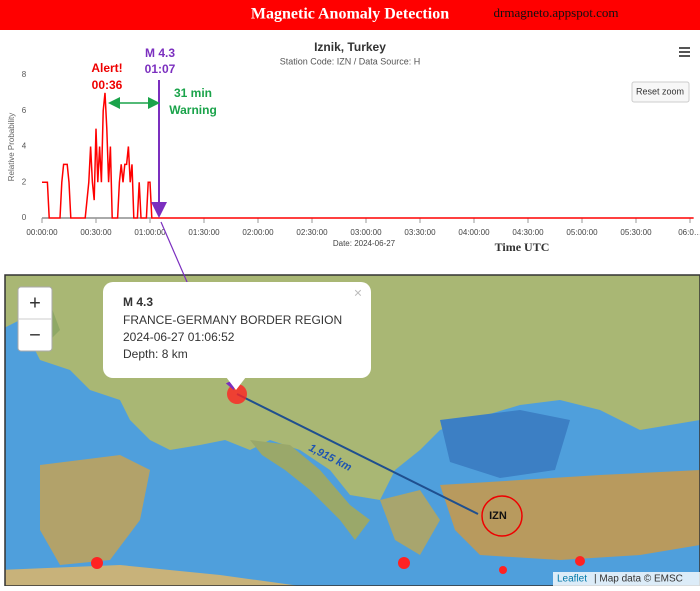  I want to click on warning-label: 31 min, so click(193, 93).